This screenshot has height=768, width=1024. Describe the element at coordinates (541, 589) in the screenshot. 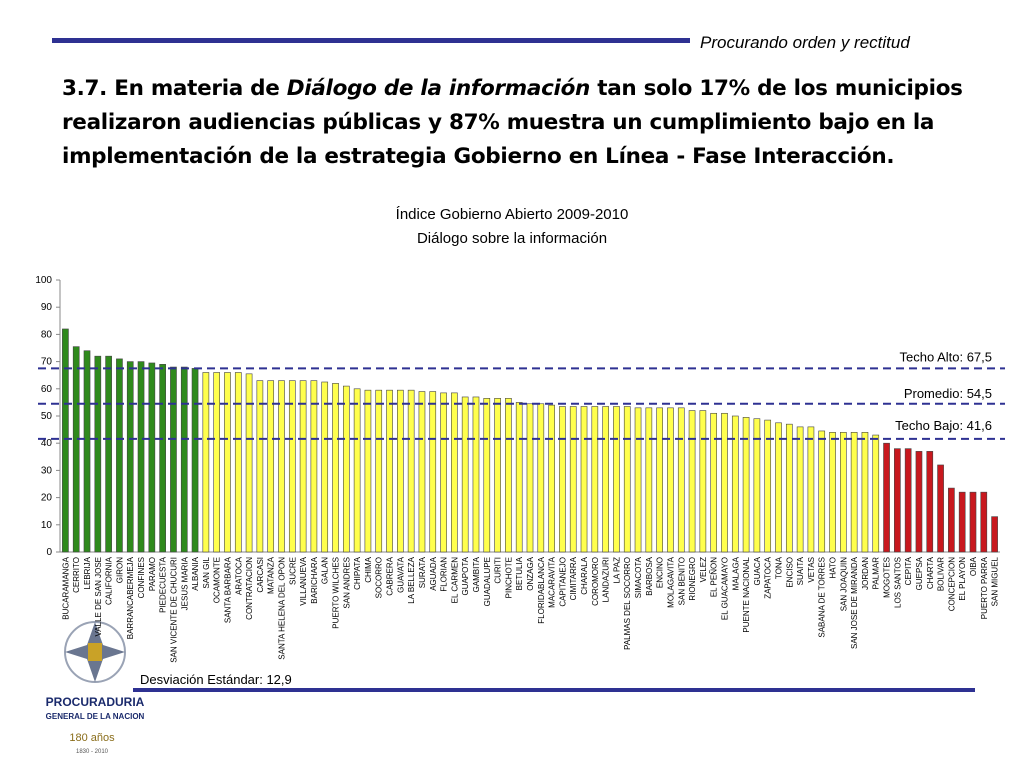

I see `x-tick-label: FLORIDABLANCA` at that location.